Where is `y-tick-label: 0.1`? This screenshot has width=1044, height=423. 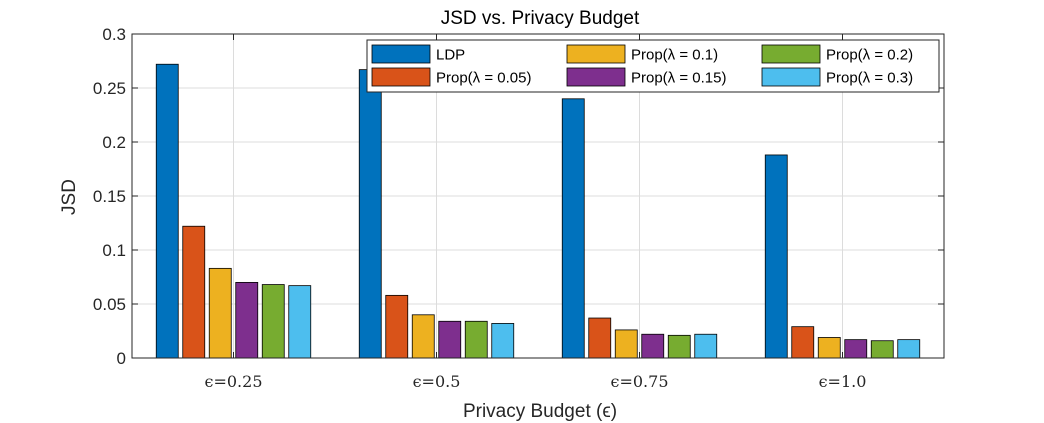 y-tick-label: 0.1 is located at coordinates (114, 250).